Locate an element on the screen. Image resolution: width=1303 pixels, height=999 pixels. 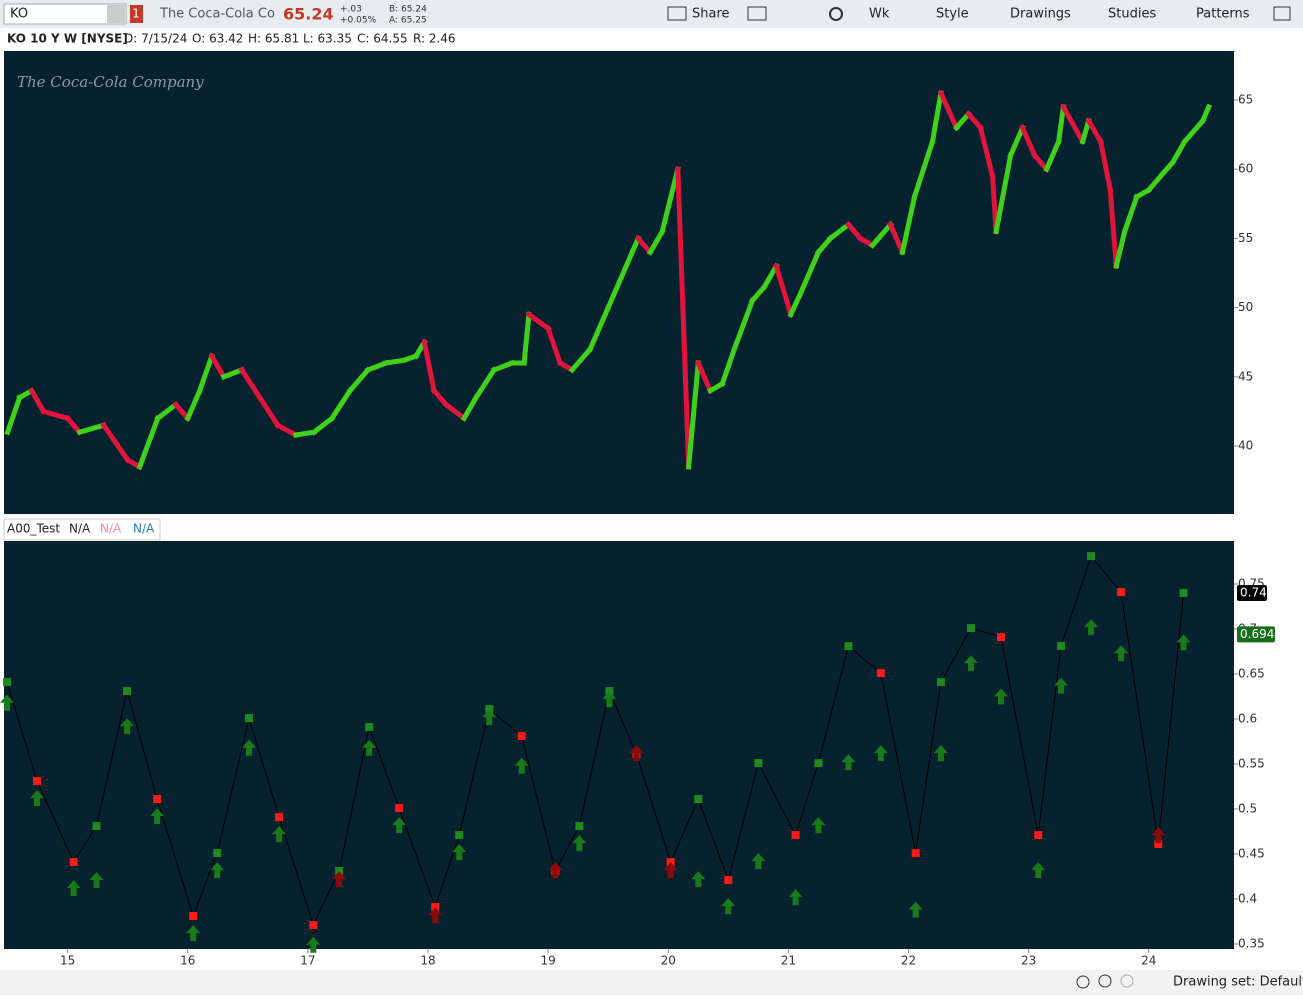
ask: A: 65.25 is located at coordinates (408, 21).